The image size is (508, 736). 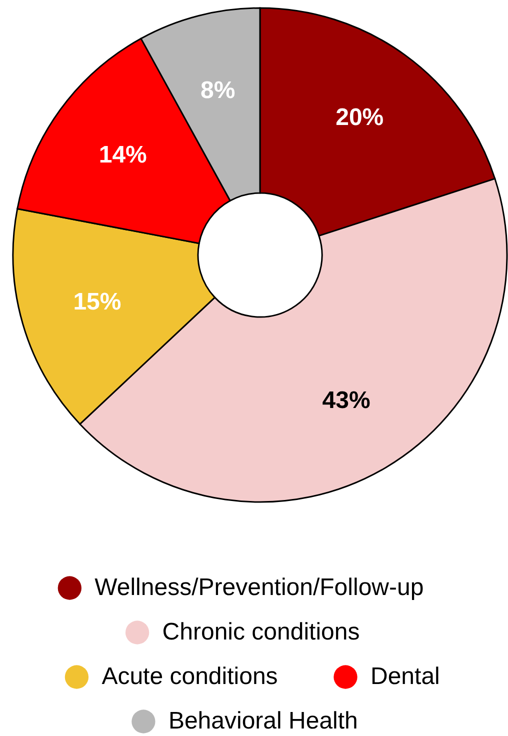 I want to click on legend-label: Wellness/Prevention/Follow-up, so click(x=259, y=587).